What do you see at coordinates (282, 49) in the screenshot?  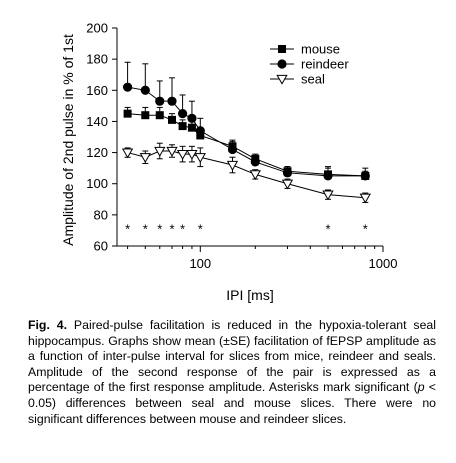 I see `legend-marker-mouse` at bounding box center [282, 49].